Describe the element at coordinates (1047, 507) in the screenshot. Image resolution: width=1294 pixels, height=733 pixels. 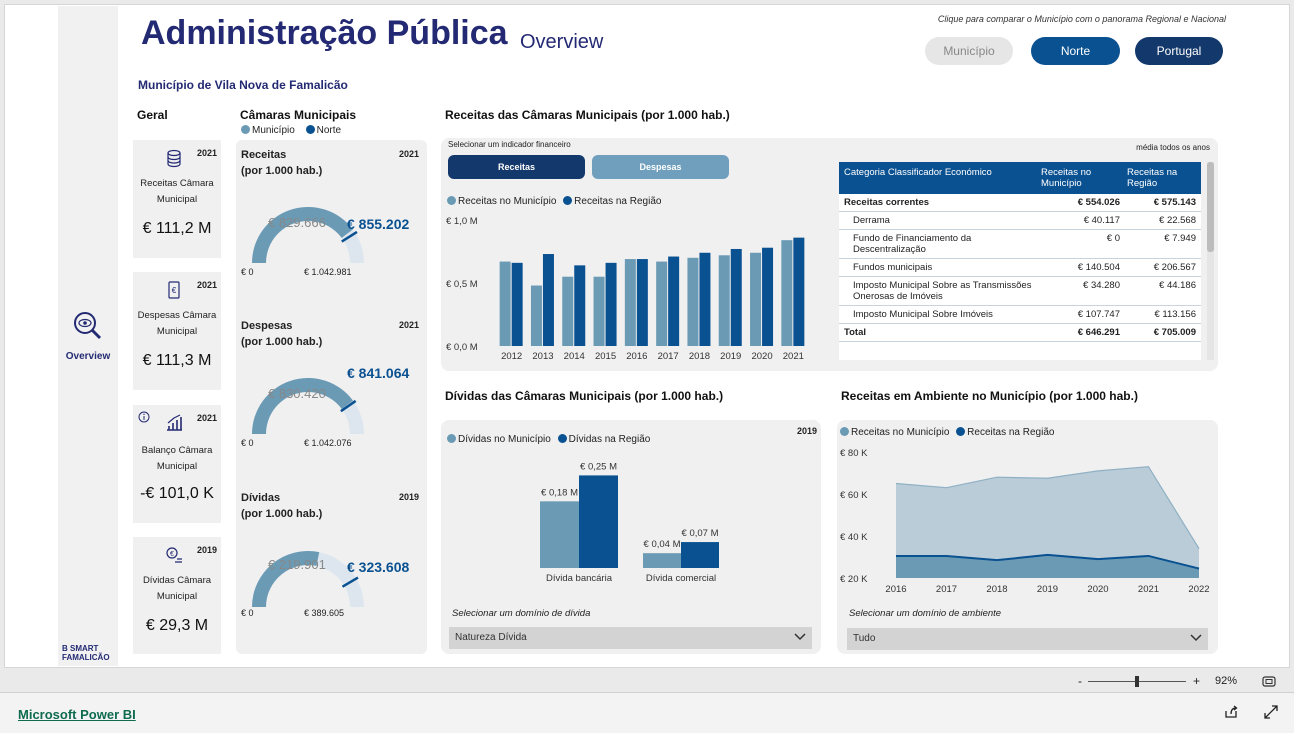
I see `area-line` at that location.